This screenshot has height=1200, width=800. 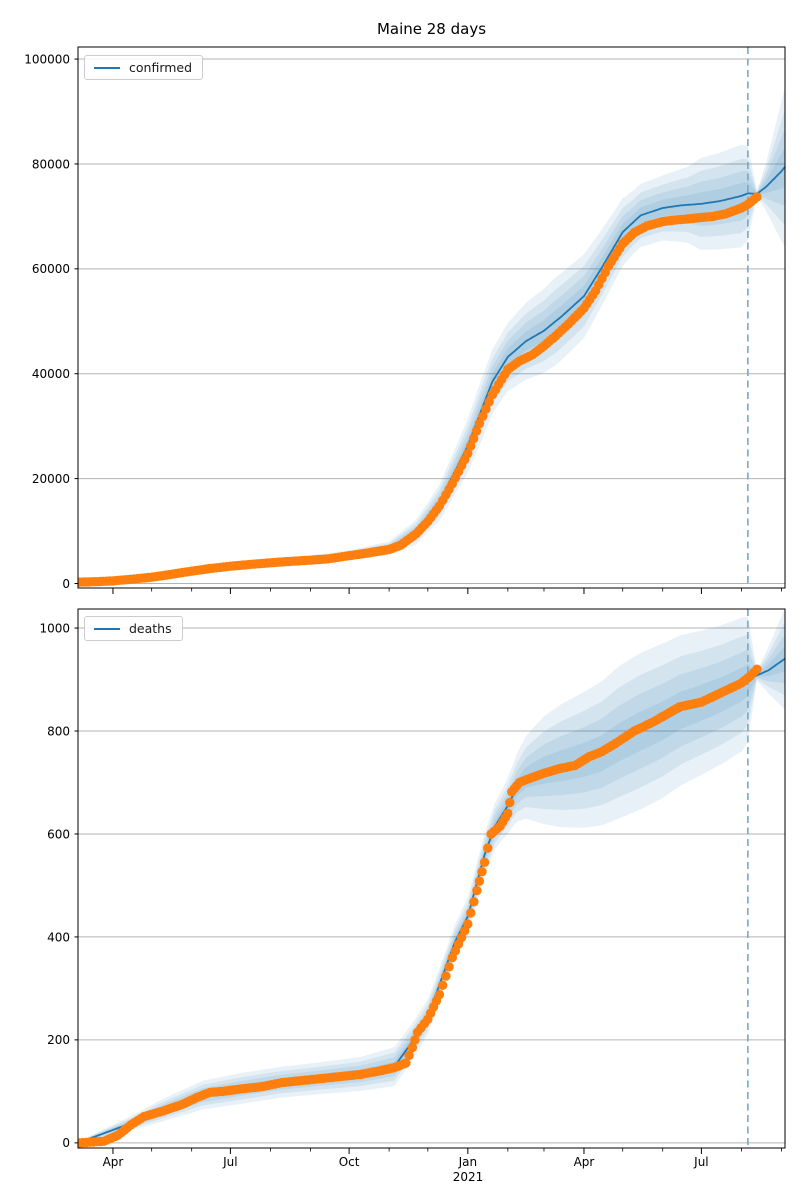 I want to click on svg-text: 1000, so click(x=54, y=628).